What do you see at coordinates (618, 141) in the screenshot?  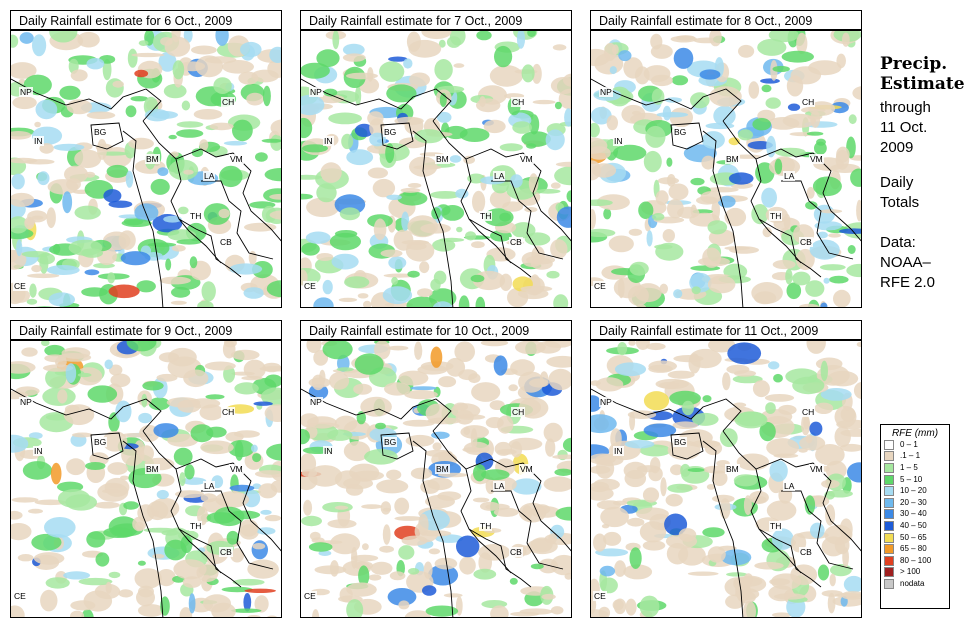 I see `country-label: IN` at bounding box center [618, 141].